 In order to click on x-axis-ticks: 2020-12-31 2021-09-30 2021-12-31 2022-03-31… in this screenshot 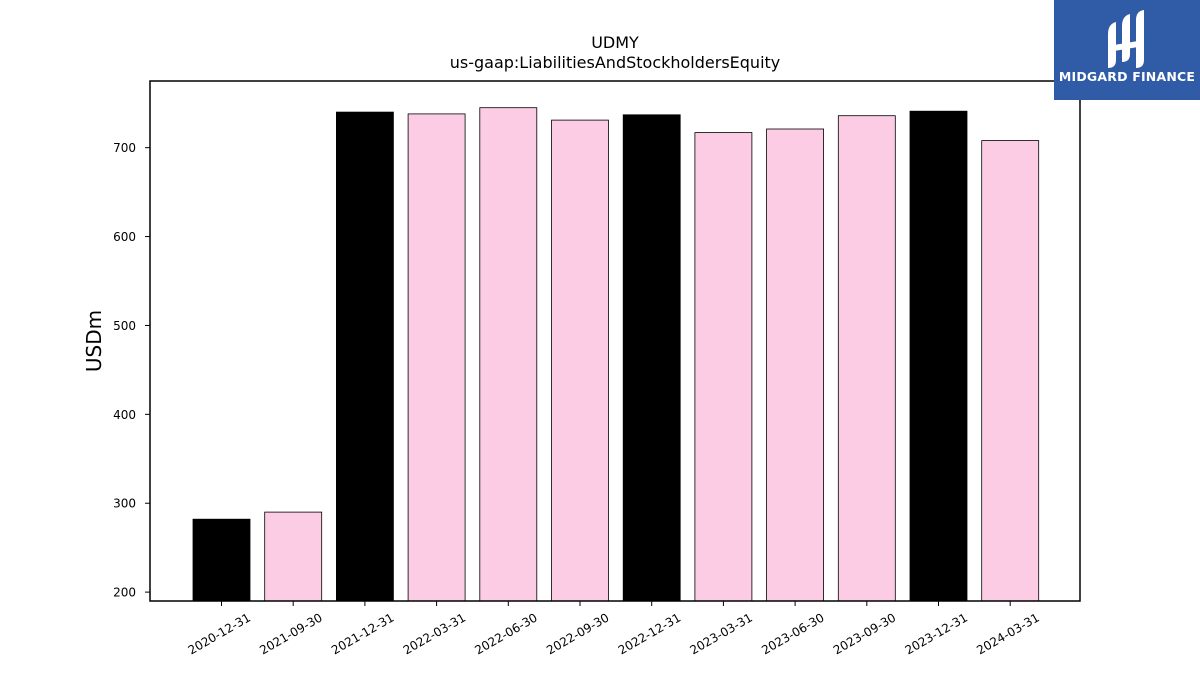, I will do `click(614, 629)`.